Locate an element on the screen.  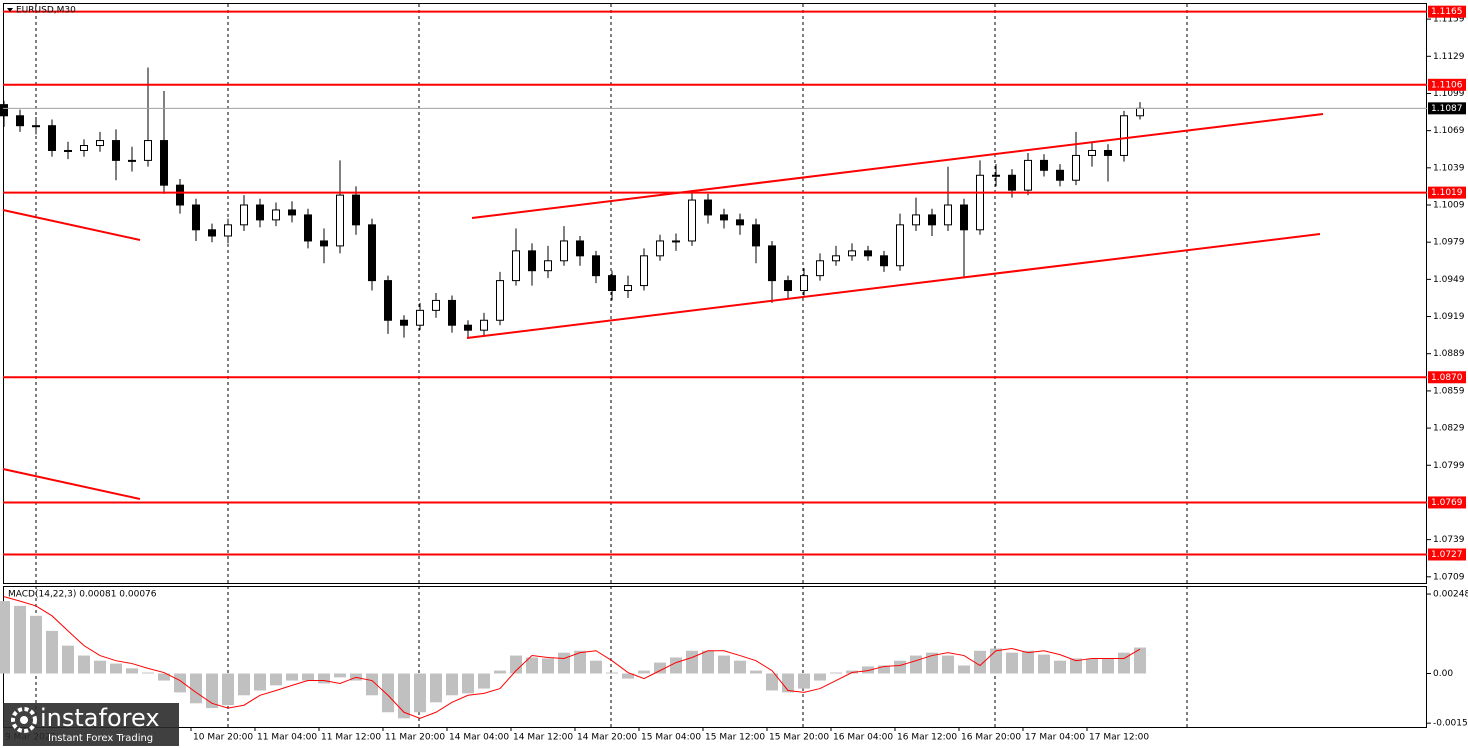
y-tick-label: 1.0979 is located at coordinates (1449, 243).